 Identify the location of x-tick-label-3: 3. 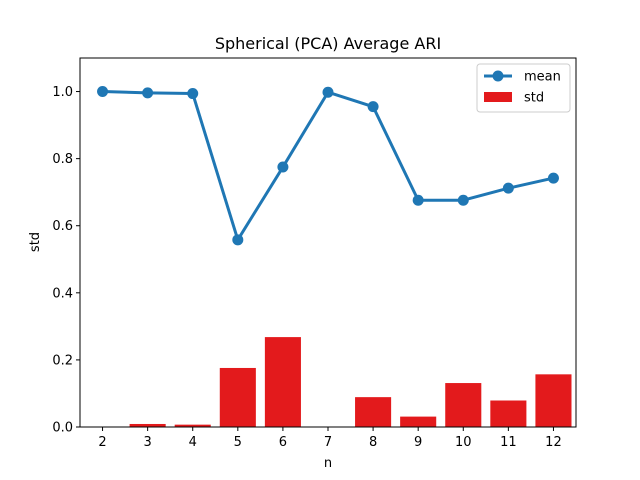
(147, 442).